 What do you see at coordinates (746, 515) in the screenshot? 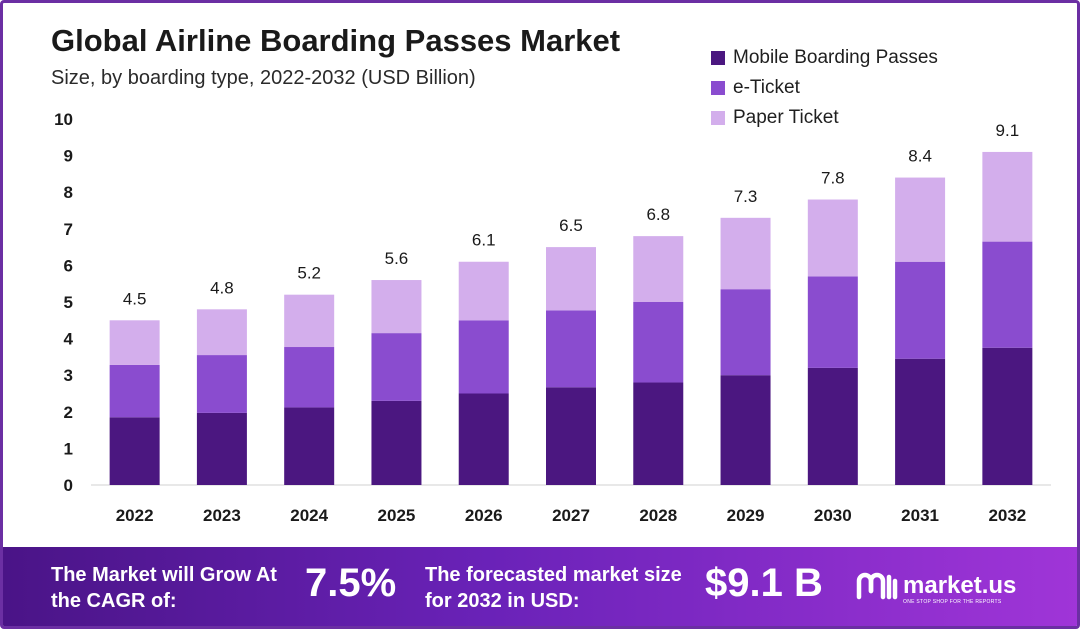
I see `x-tick-label: 2029` at bounding box center [746, 515].